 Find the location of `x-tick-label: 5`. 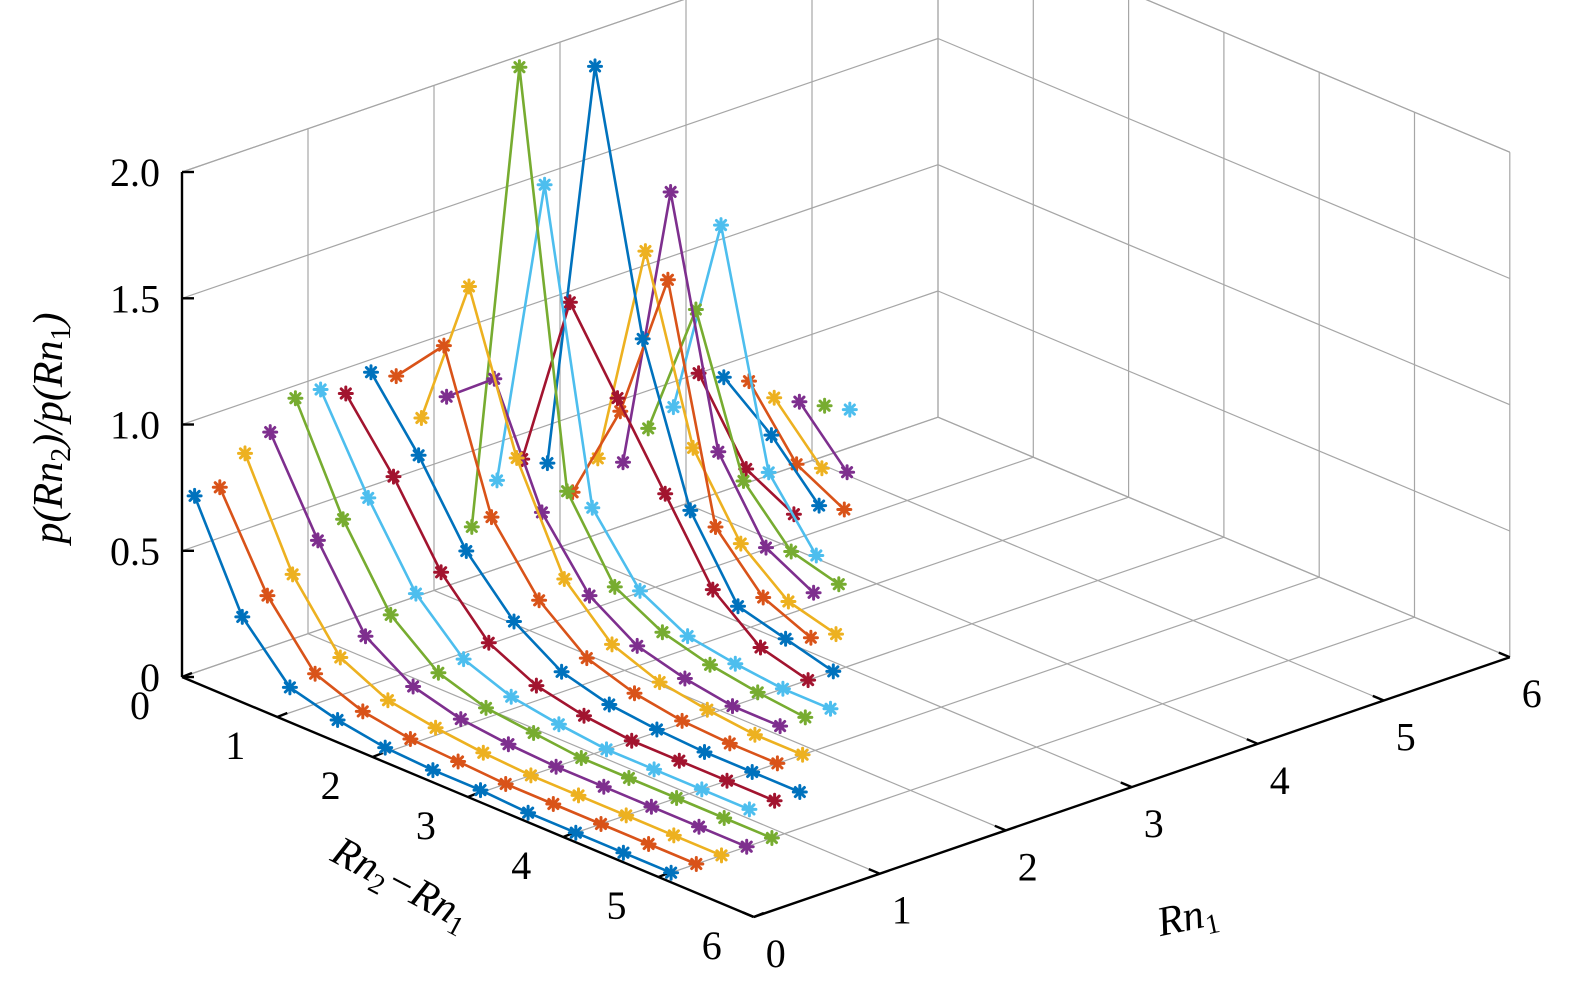

x-tick-label: 5 is located at coordinates (617, 905).